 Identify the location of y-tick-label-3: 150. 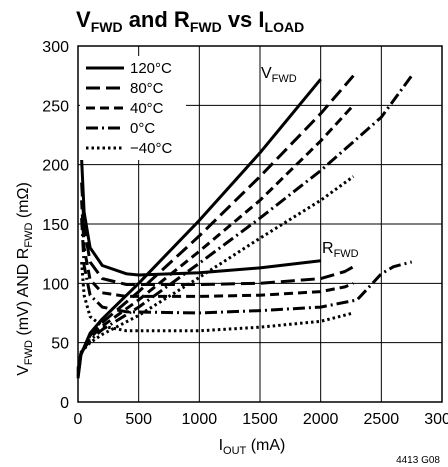
(55, 225).